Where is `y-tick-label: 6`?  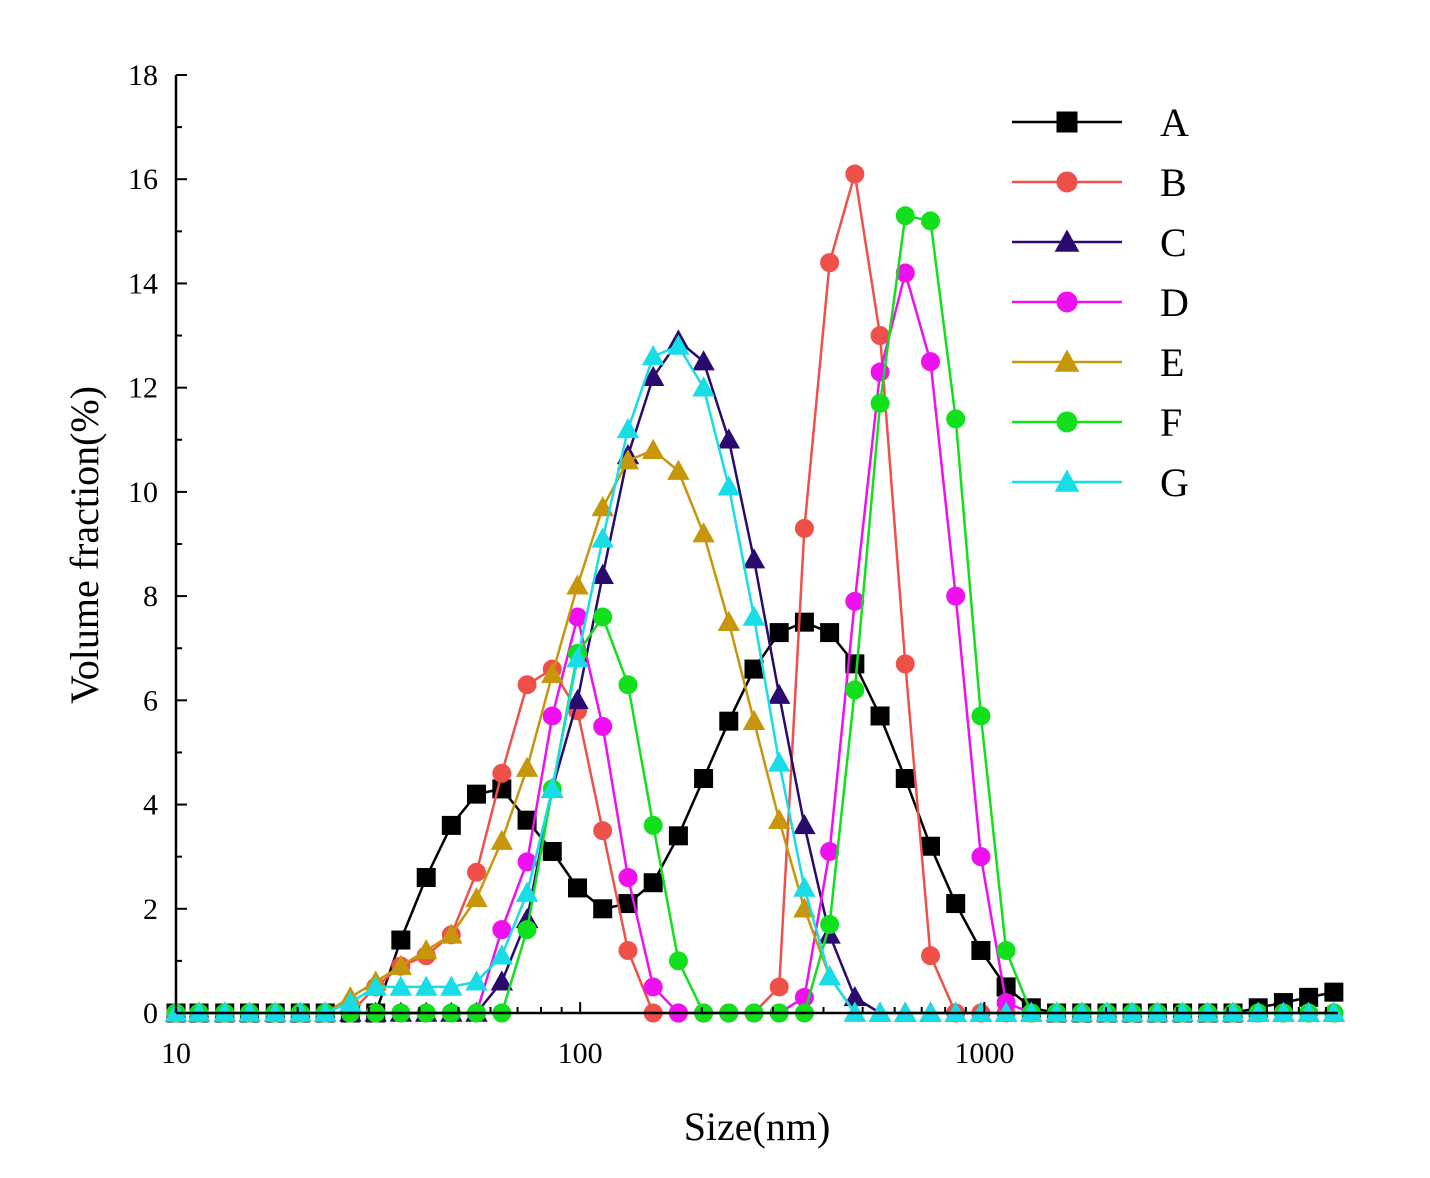
y-tick-label: 6 is located at coordinates (150, 700).